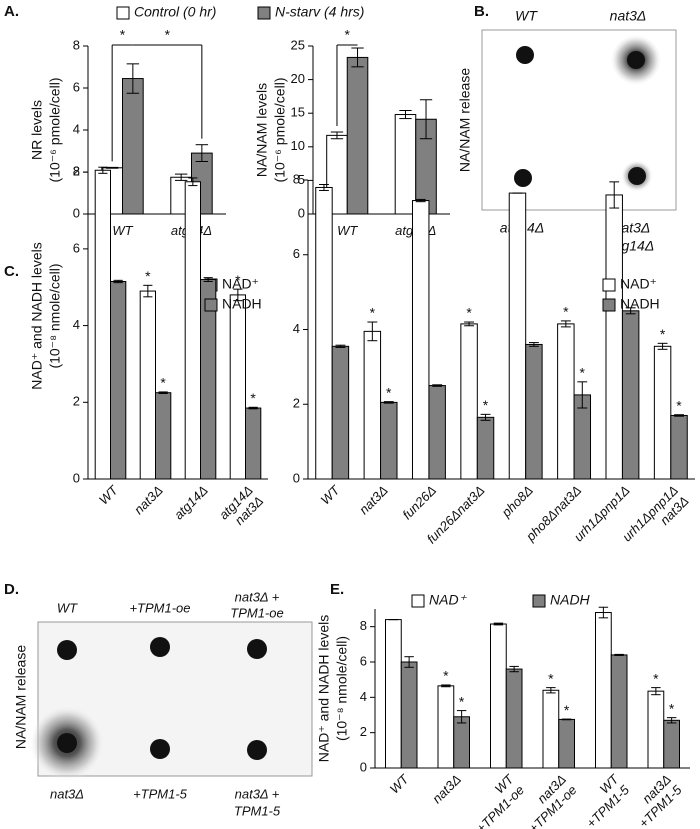  Describe the element at coordinates (175, 12) in the screenshot. I see `legend-label: Control (0 hr)` at that location.